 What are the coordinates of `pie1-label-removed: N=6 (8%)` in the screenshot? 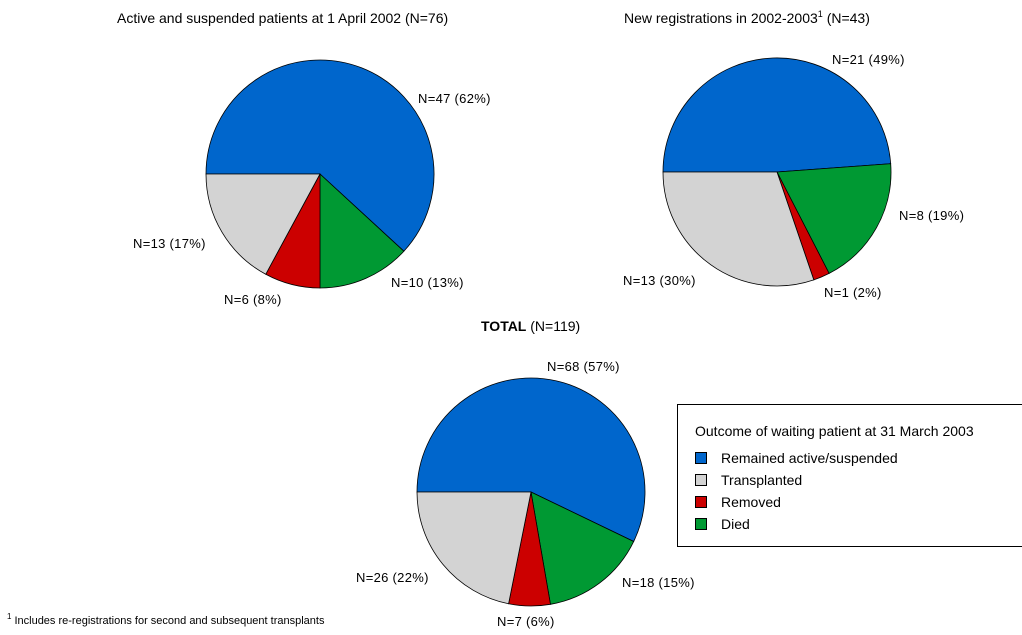 It's located at (253, 299).